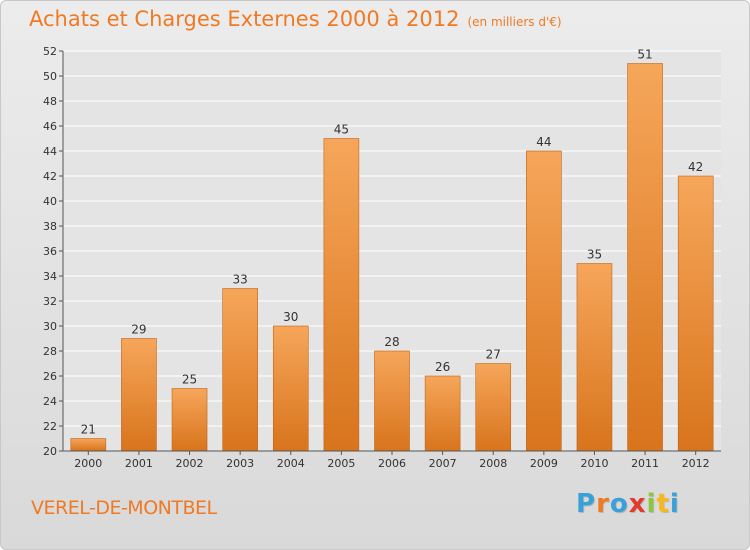 The image size is (750, 550). I want to click on y-tick-label-50: 50, so click(50, 76).